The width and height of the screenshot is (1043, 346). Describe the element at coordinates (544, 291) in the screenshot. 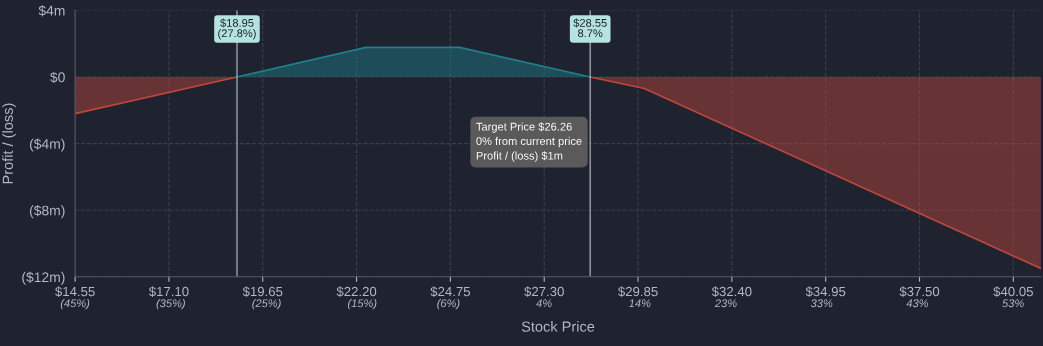

I see `x-tick-label: $27.30` at that location.